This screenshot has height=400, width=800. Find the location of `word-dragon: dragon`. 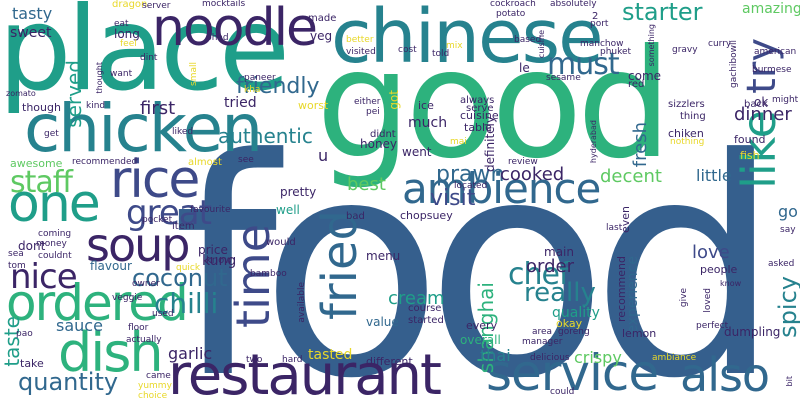

word-dragon: dragon is located at coordinates (130, 5).